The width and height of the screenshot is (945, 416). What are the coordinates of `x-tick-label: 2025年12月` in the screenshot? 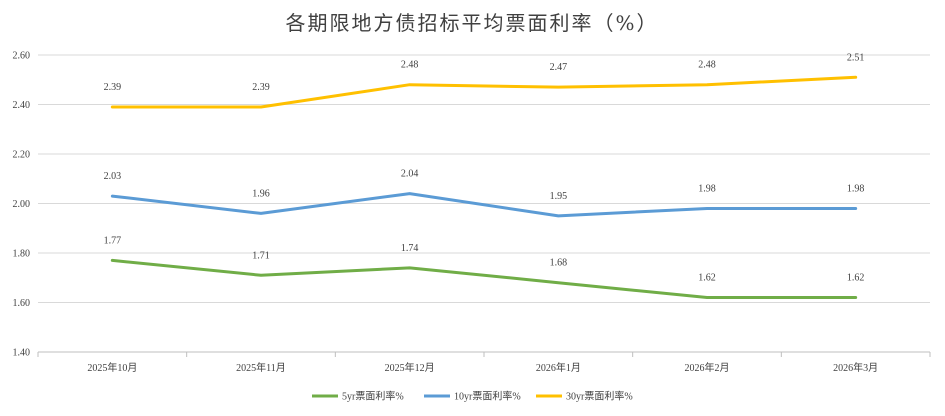 It's located at (410, 367).